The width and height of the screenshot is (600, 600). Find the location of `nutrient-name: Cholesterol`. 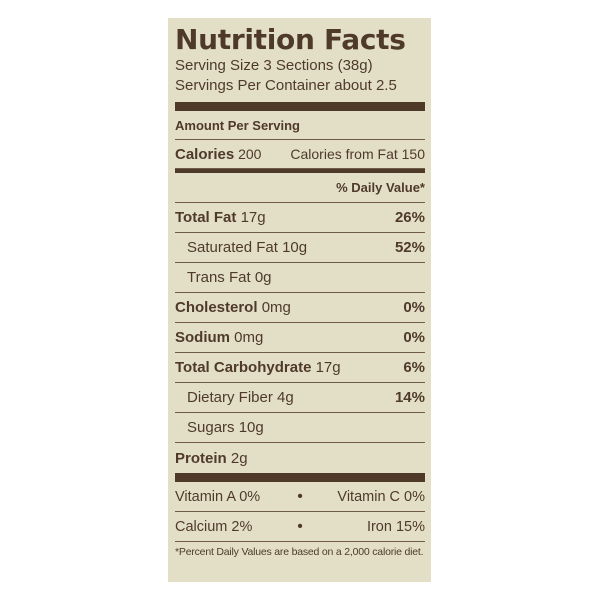

nutrient-name: Cholesterol is located at coordinates (216, 307).